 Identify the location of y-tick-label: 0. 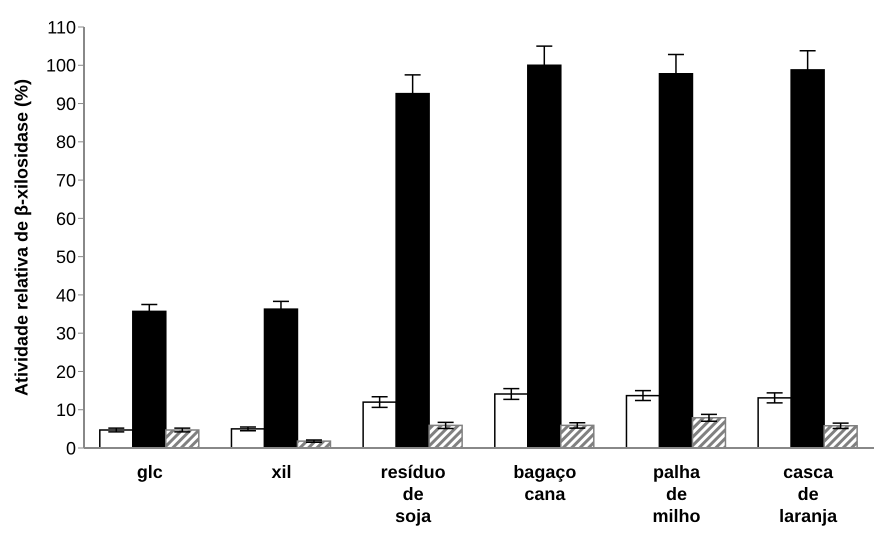
(71, 448).